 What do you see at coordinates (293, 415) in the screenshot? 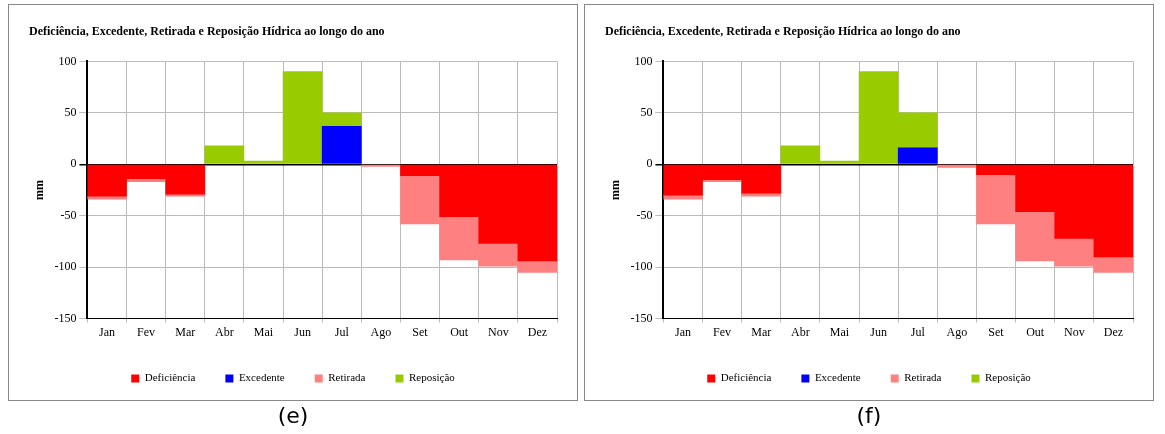
I see `text: (e)` at bounding box center [293, 415].